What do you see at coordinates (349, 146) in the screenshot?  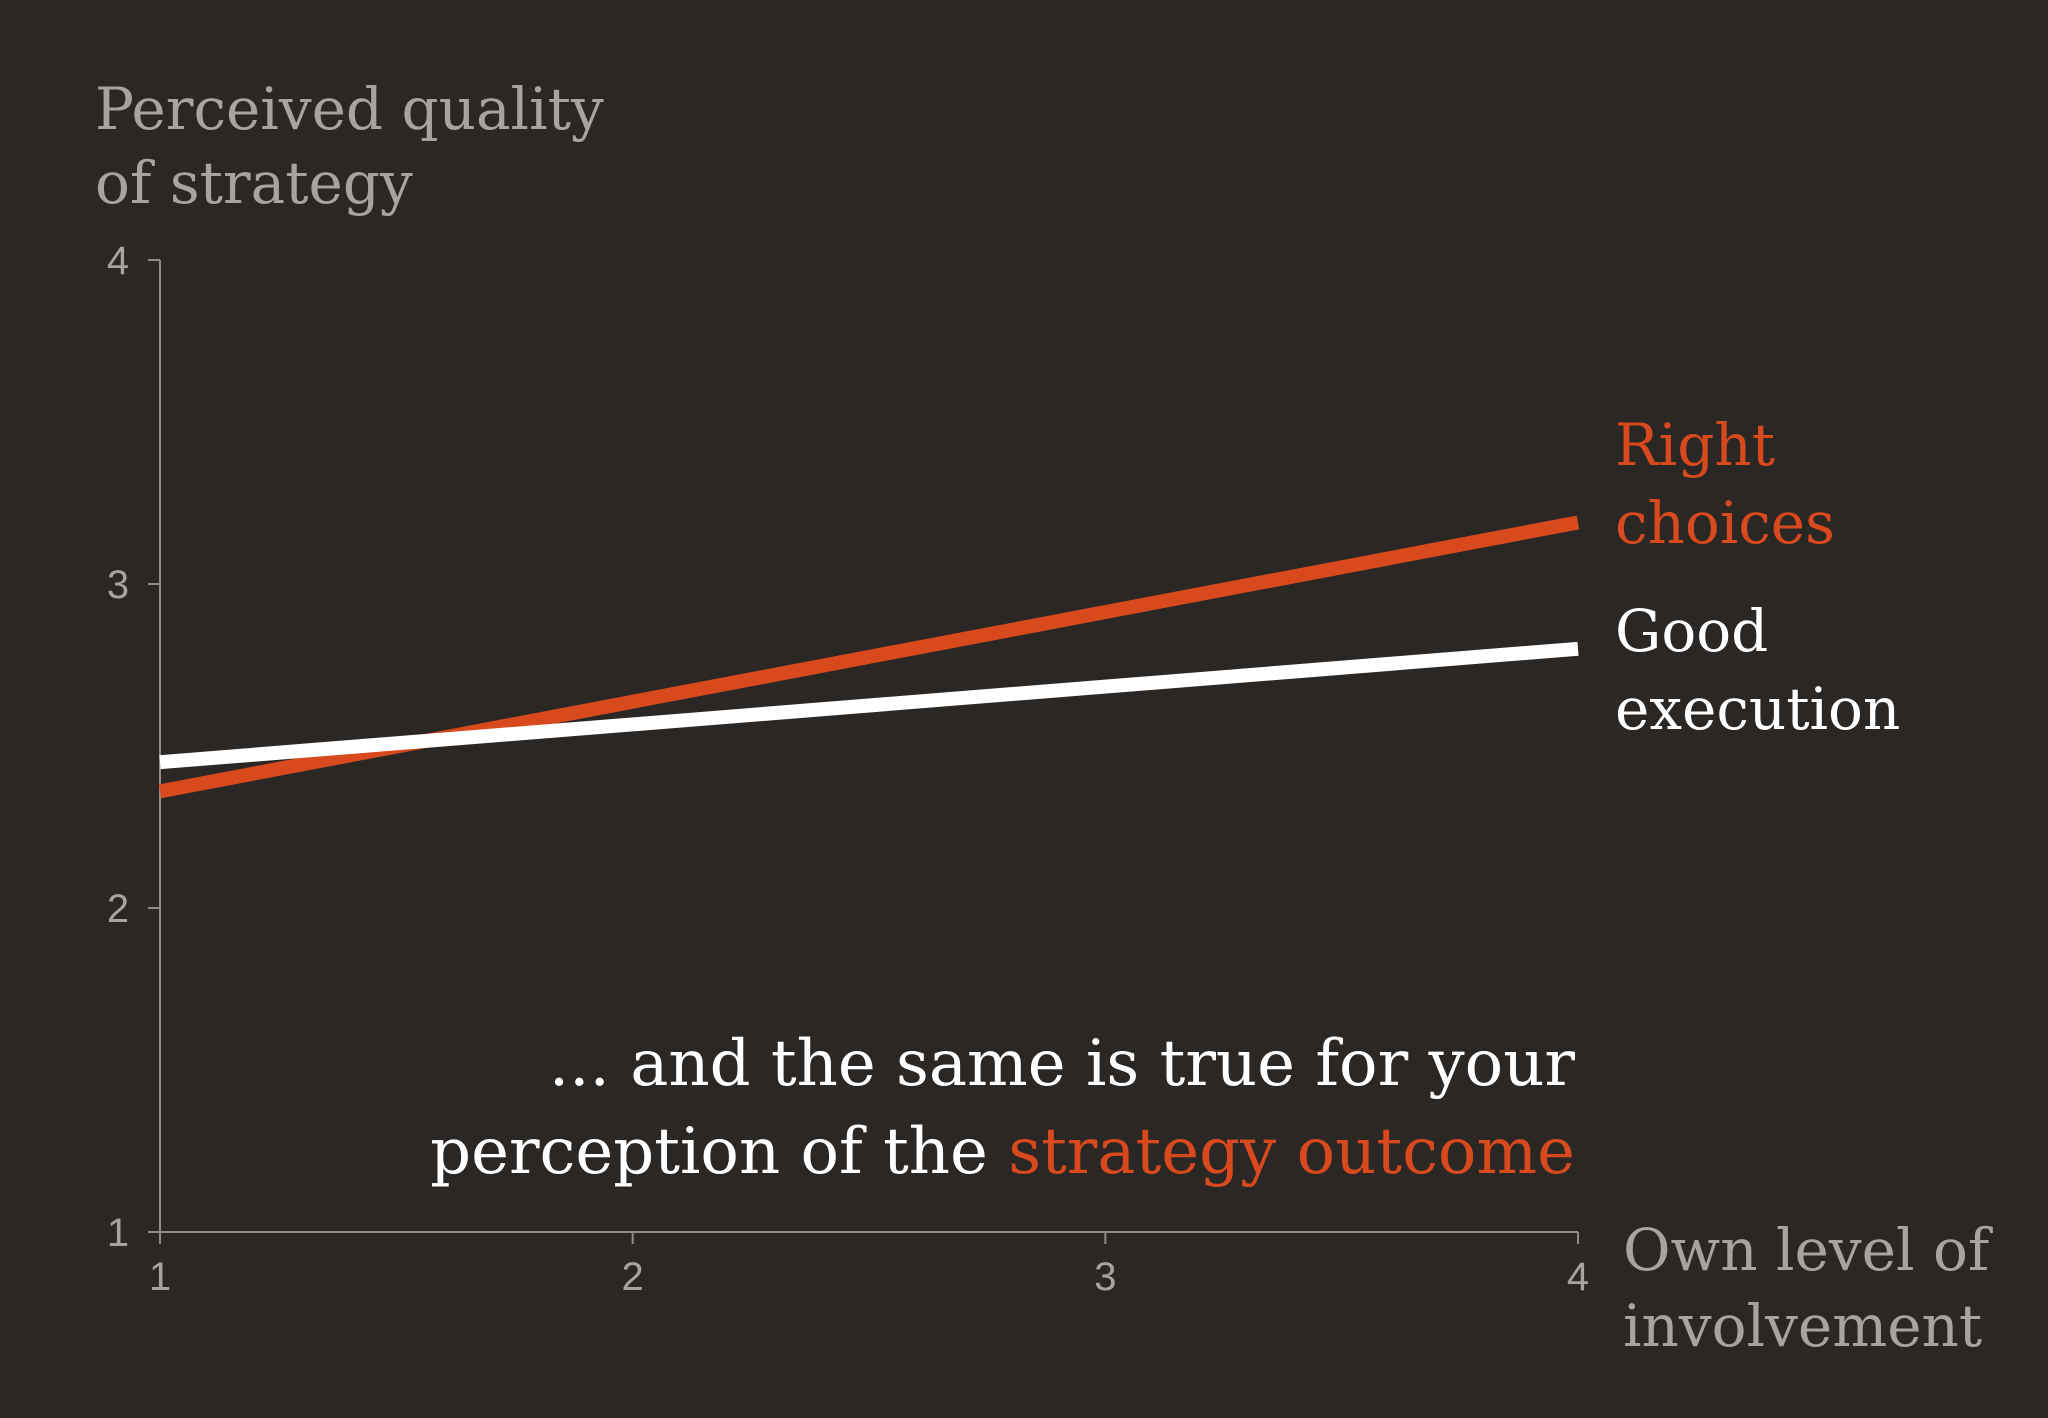 I see `y-axis-title: Perceived quality of strategy` at bounding box center [349, 146].